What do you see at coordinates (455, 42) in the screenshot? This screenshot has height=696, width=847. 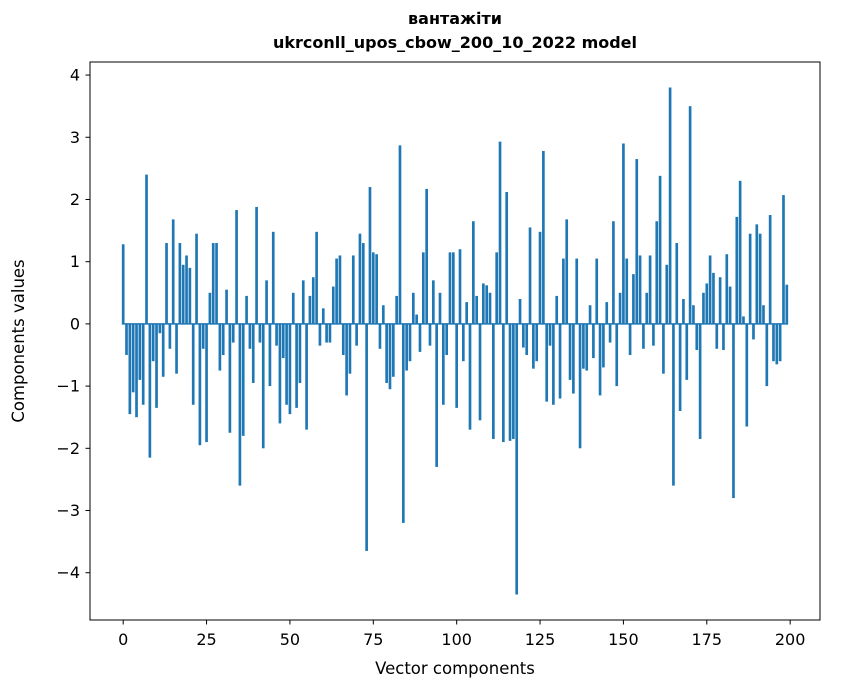 I see `chart-subtitle: ukrconll_upos_cbow_200_10_2022 model` at bounding box center [455, 42].